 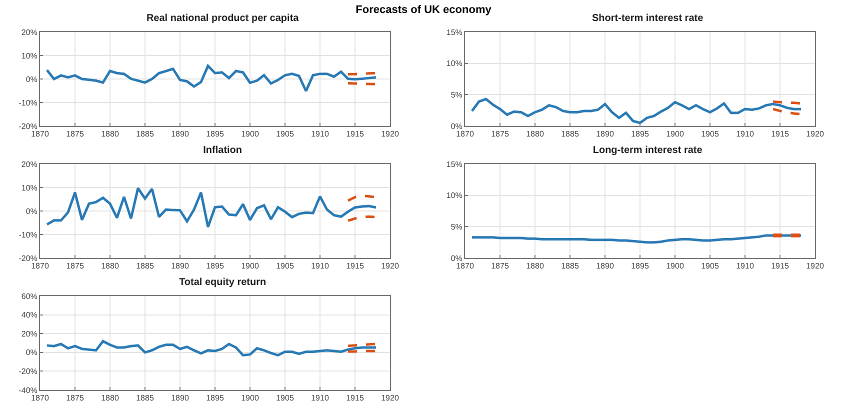 I want to click on chart-title: Short-term interest rate, so click(x=648, y=18).